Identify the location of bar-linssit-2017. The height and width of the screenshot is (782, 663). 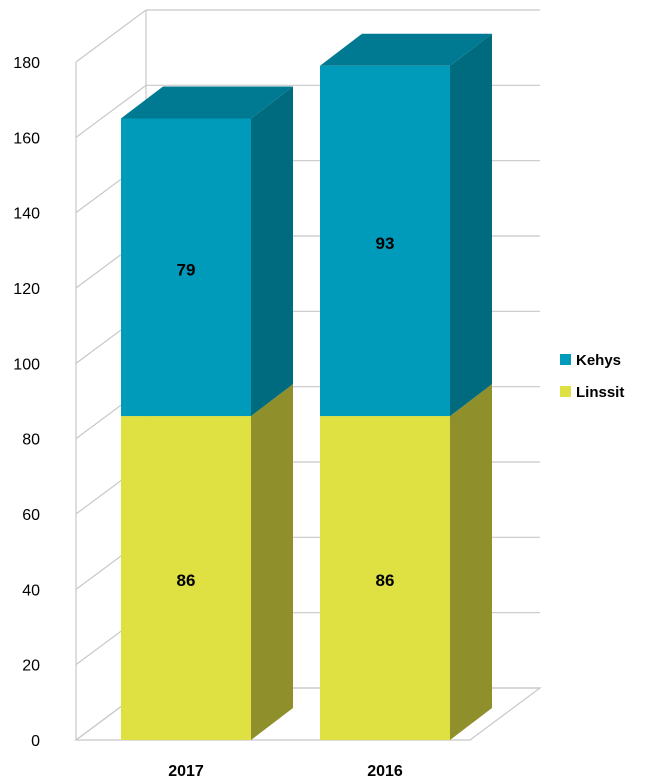
(186, 578).